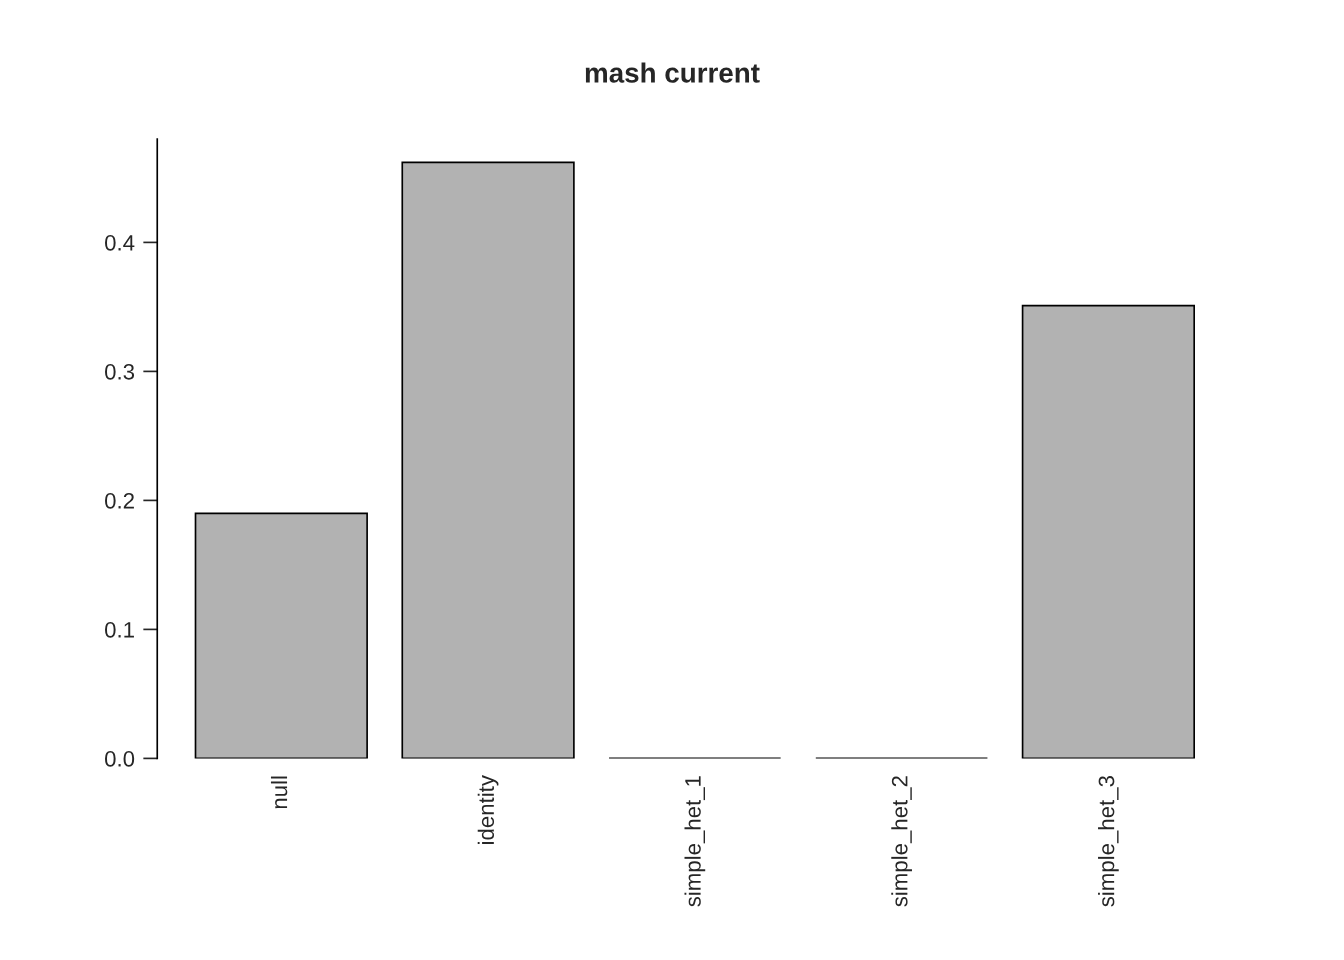 The image size is (1344, 960). I want to click on x-tick-label: null, so click(279, 792).